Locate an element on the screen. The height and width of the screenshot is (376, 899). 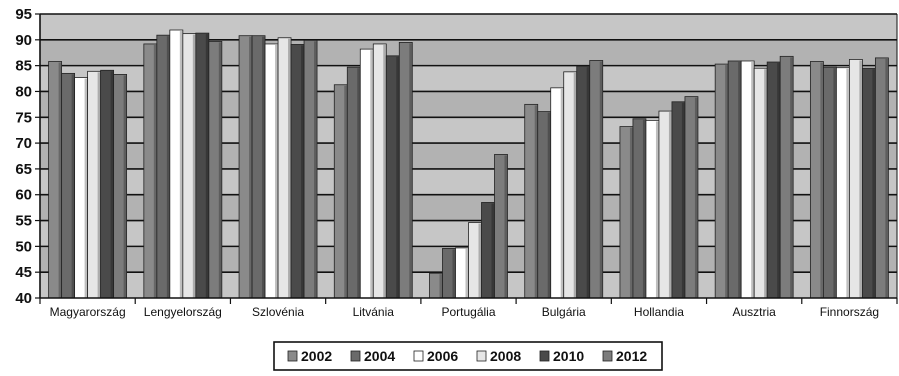
legend-box is located at coordinates (468, 356).